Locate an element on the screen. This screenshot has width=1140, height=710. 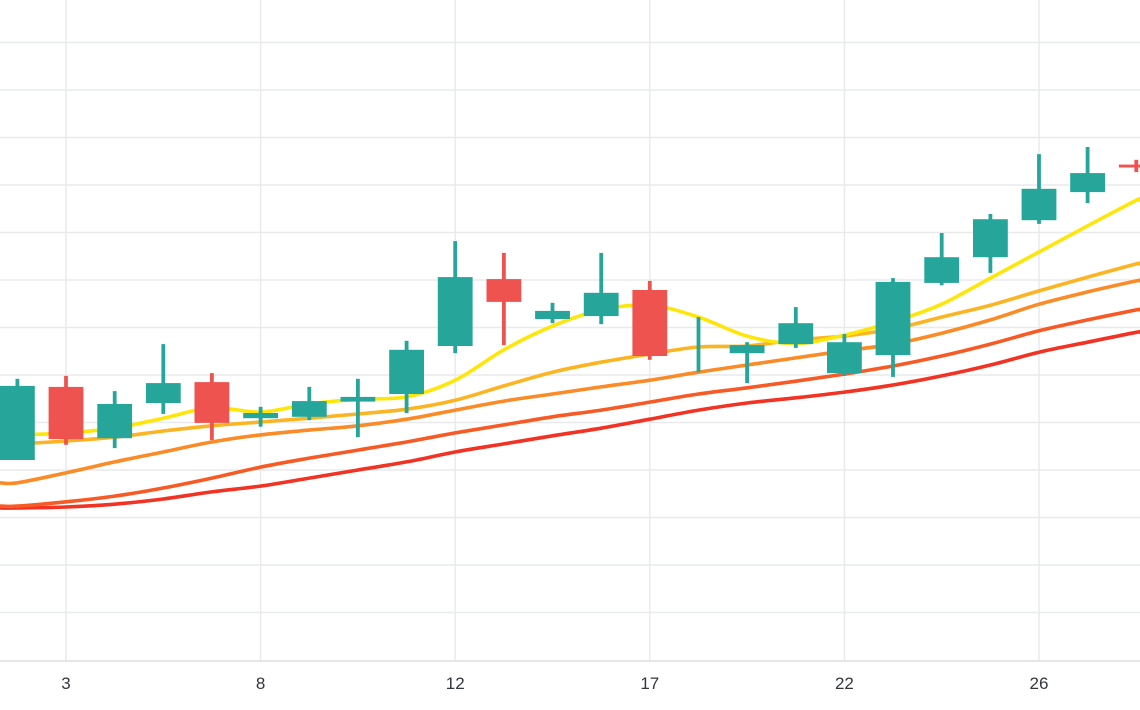
time-axis: 3 8 12 17 22 26 is located at coordinates (570, 676).